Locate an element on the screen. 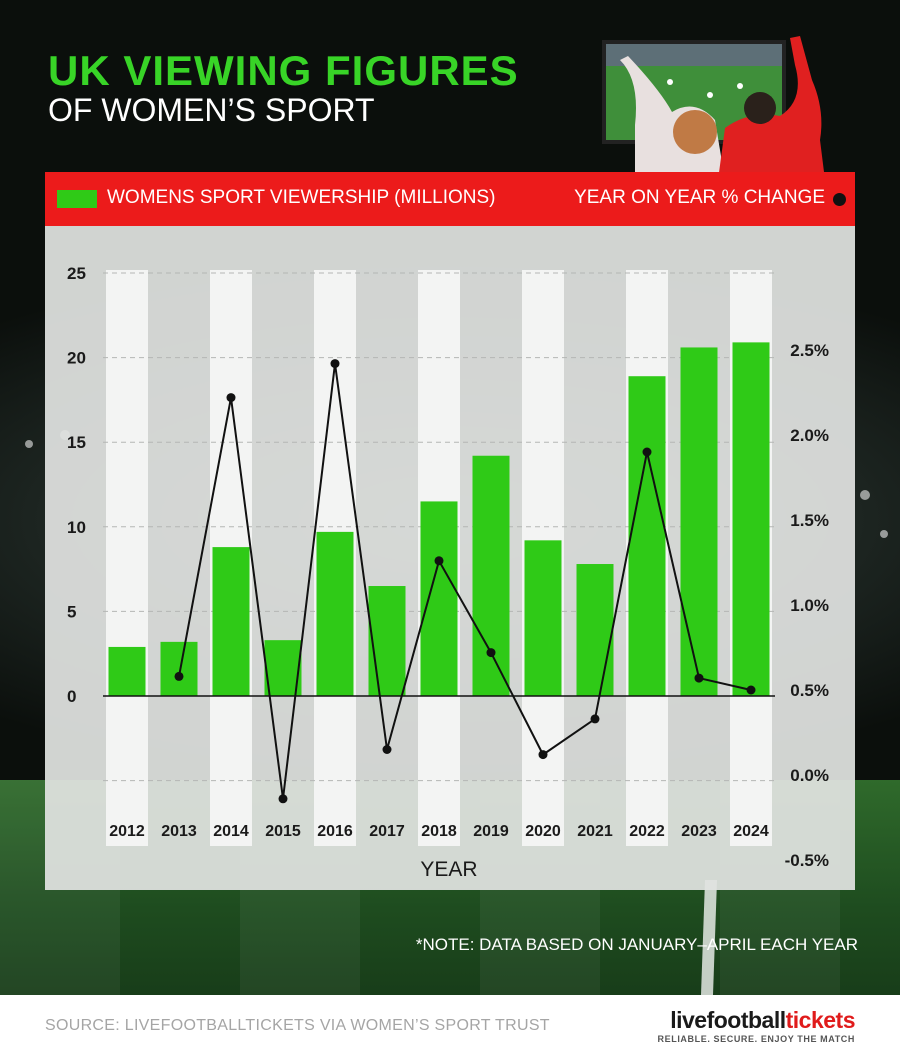  x-tick-label: 2022 is located at coordinates (647, 831).